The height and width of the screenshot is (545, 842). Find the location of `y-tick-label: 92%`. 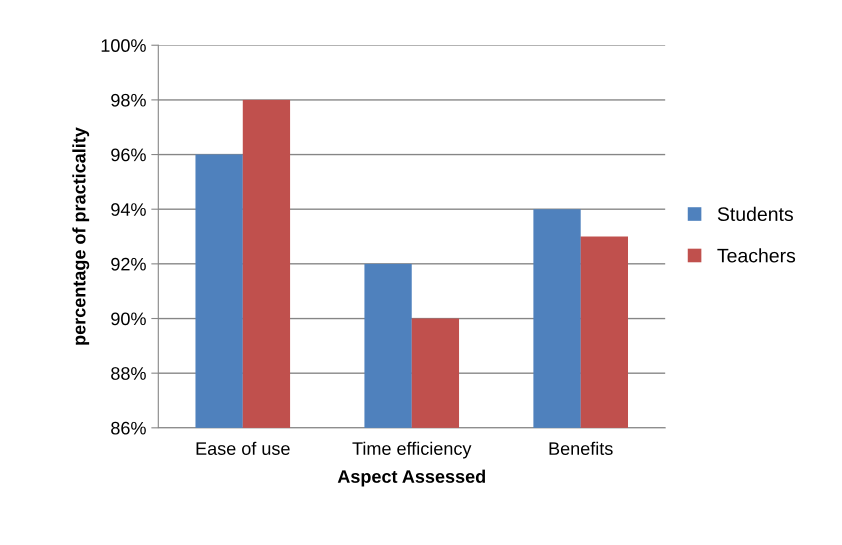

y-tick-label: 92% is located at coordinates (128, 264).